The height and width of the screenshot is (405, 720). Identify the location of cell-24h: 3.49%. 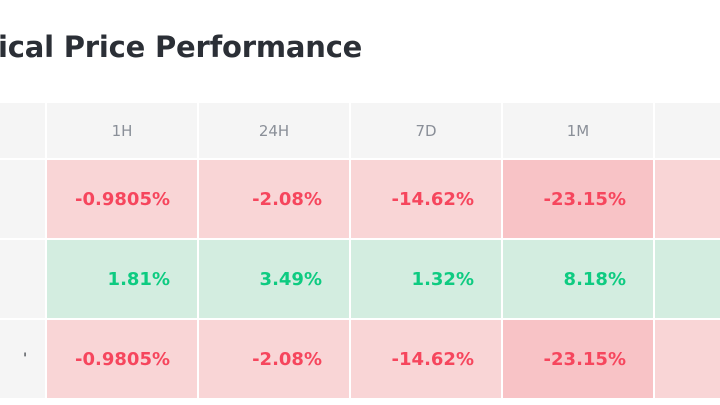
(274, 279).